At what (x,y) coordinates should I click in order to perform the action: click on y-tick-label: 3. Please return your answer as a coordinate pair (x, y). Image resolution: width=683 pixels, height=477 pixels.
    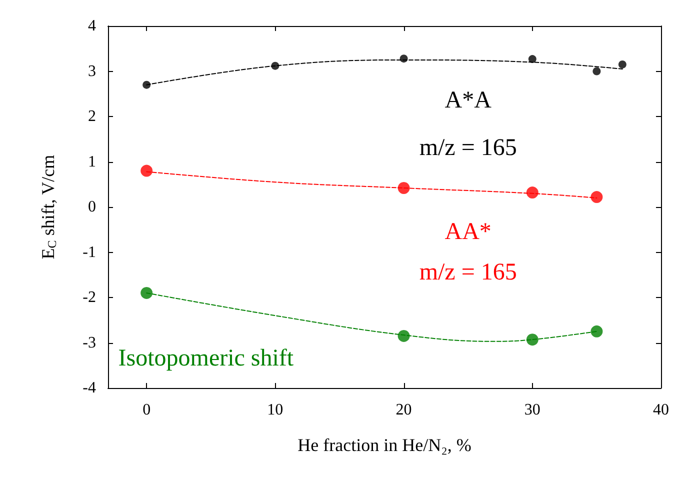
    Looking at the image, I should click on (92, 71).